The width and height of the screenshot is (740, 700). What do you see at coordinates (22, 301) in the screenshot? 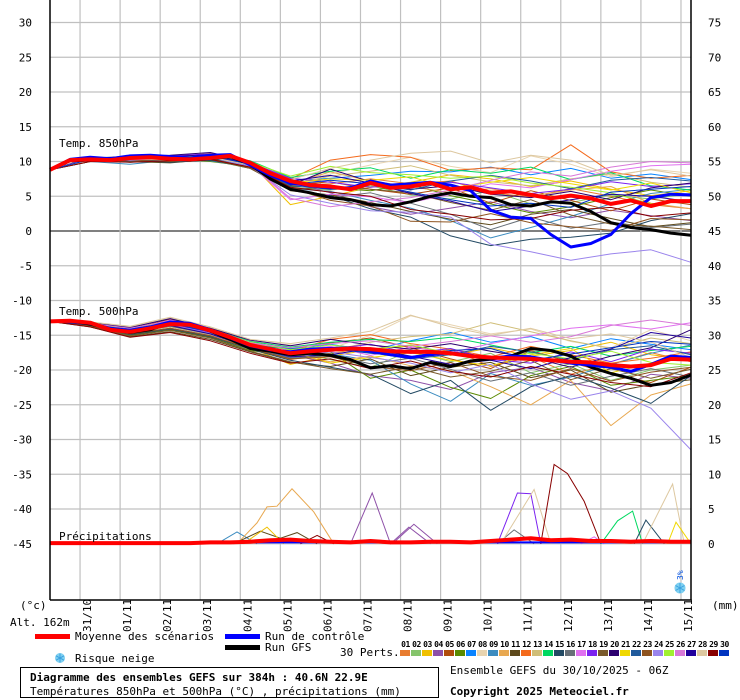
I see `y-left-tick-label: -10` at bounding box center [22, 301].